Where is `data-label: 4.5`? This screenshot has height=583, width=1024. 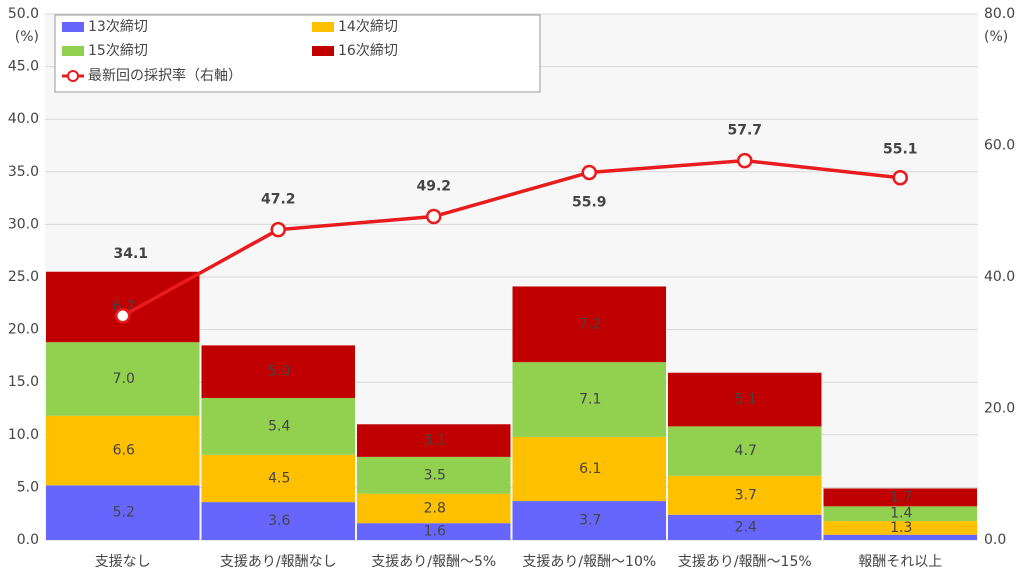
data-label: 4.5 is located at coordinates (279, 478).